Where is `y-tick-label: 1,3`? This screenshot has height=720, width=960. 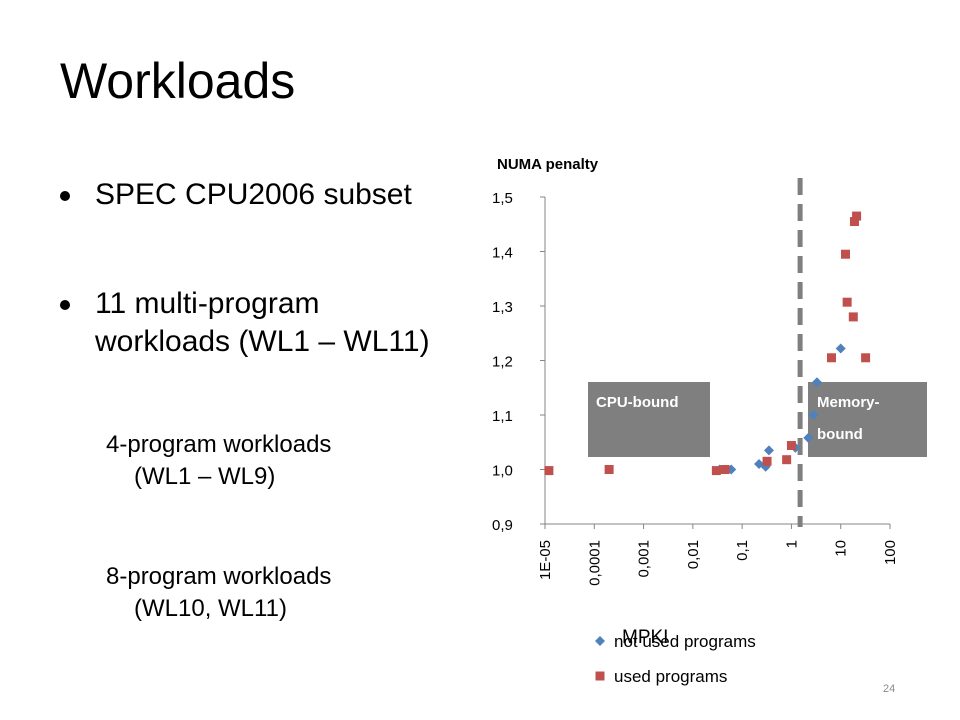
y-tick-label: 1,3 is located at coordinates (502, 307).